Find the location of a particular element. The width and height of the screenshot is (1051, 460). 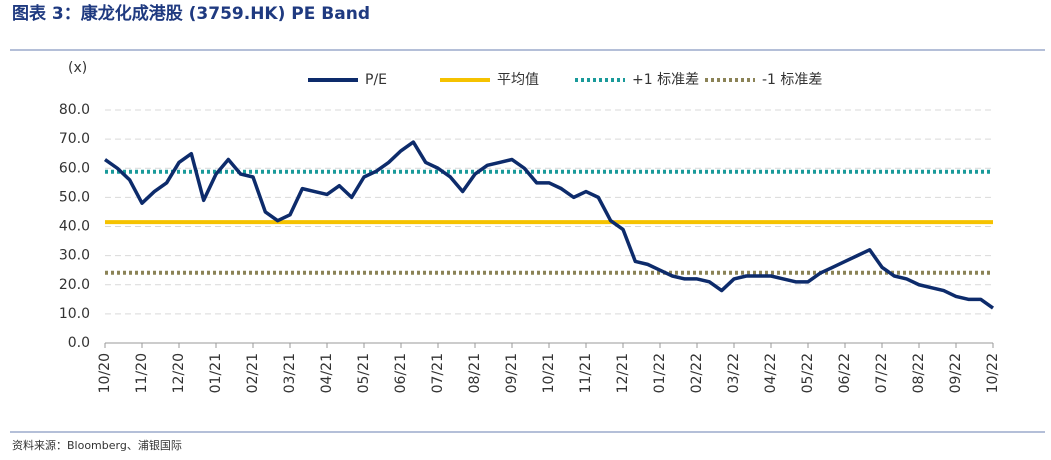

y-tick-label: 30.0 is located at coordinates (74, 256).